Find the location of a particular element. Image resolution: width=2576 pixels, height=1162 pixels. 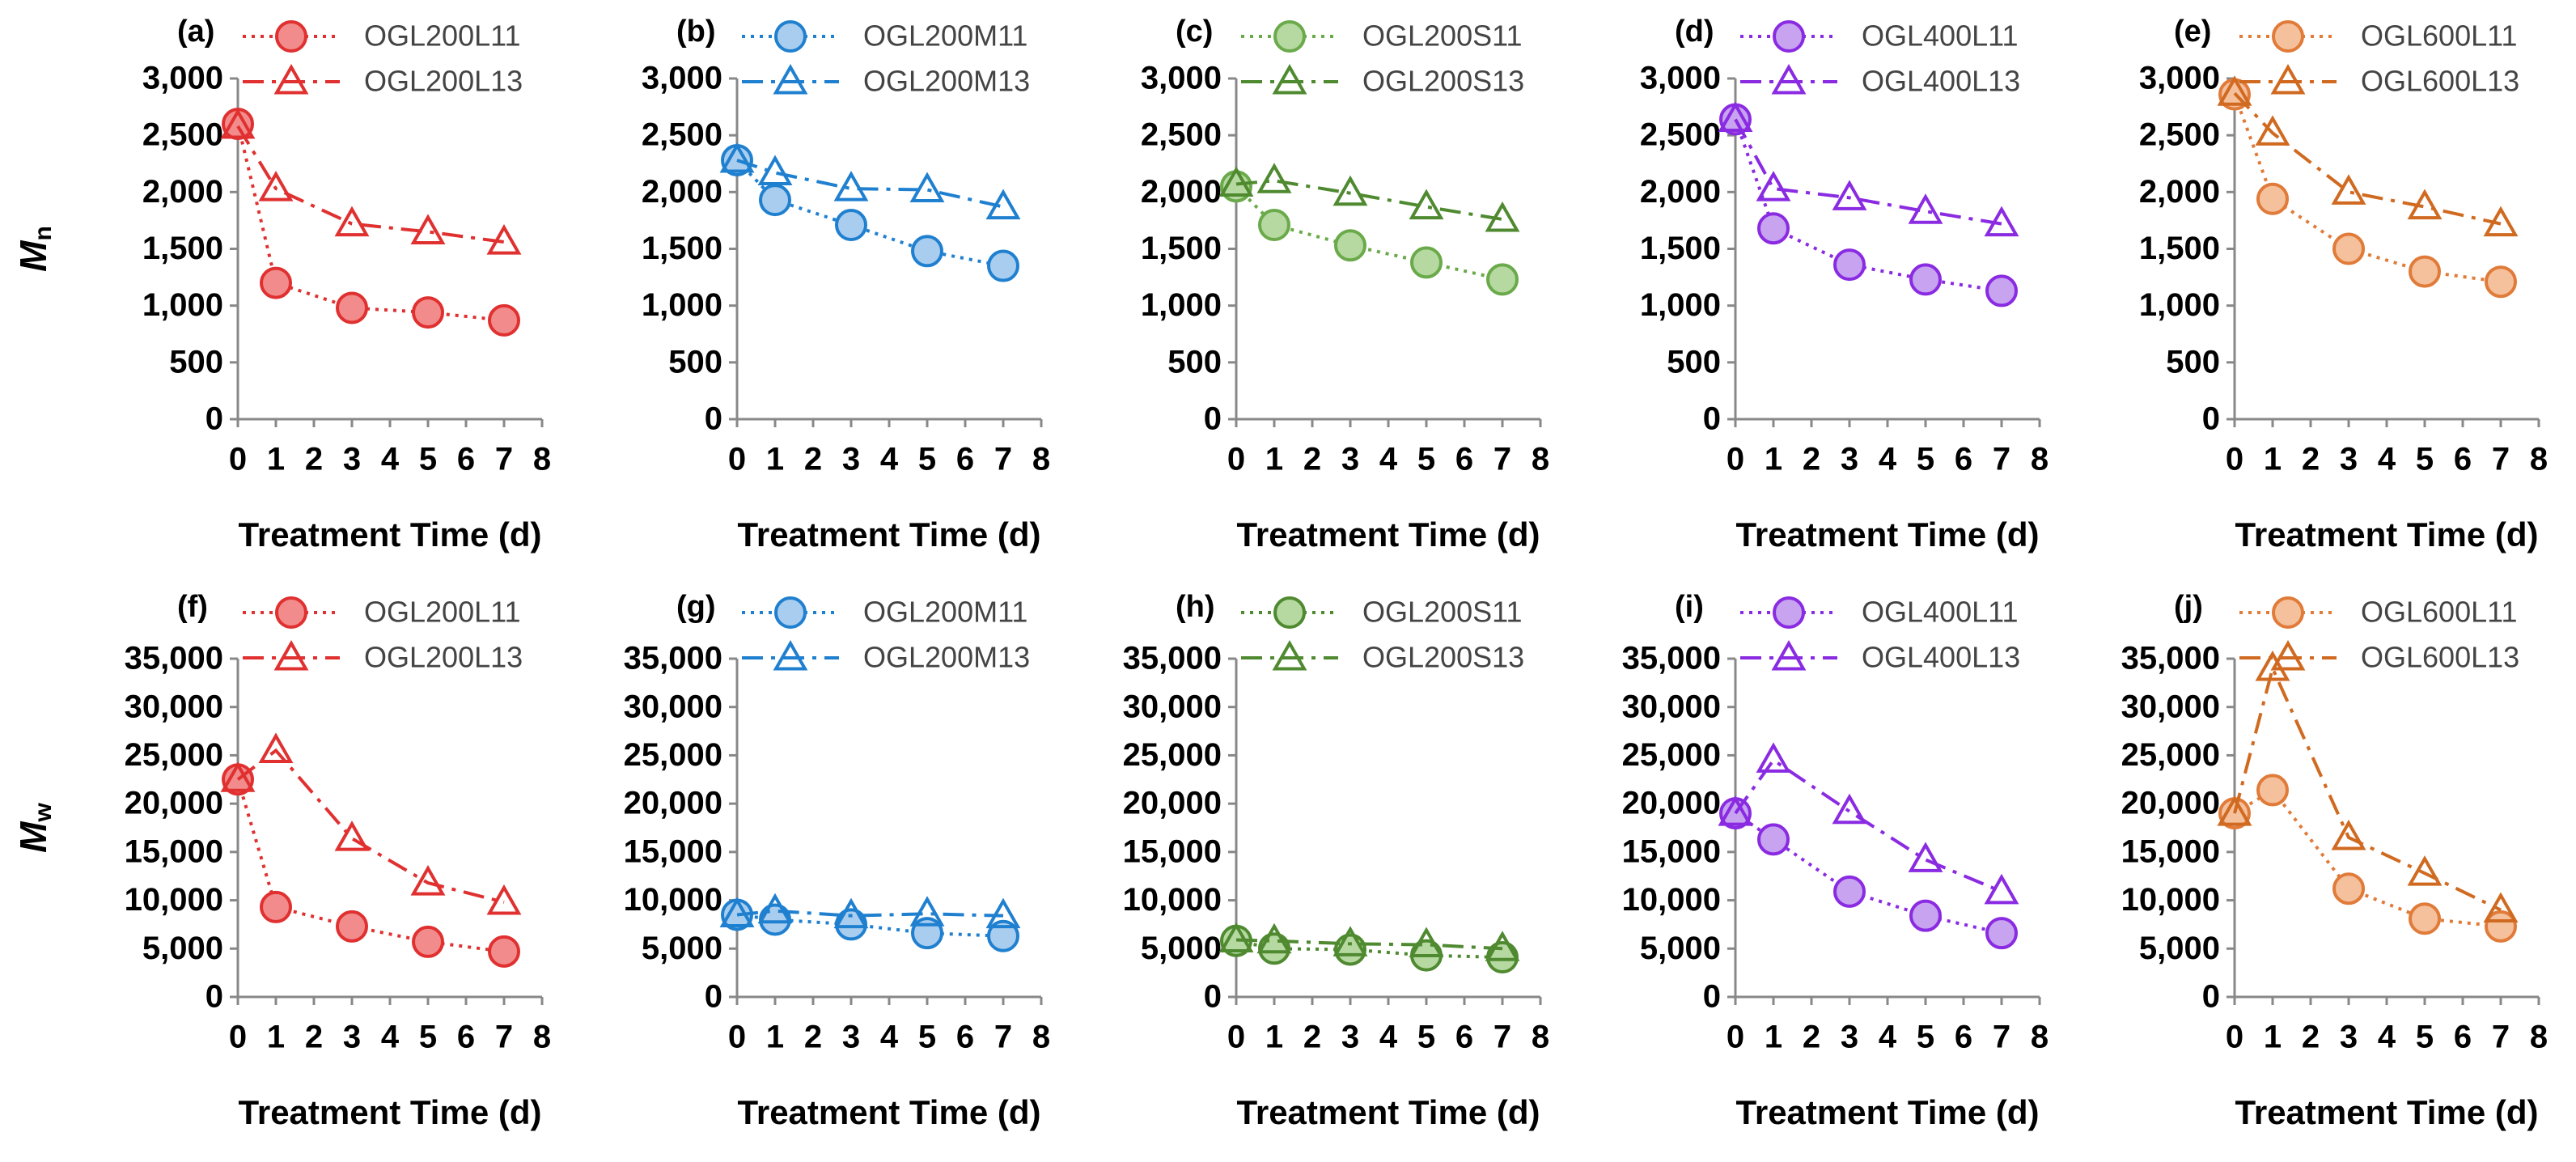

panel-label: (h) is located at coordinates (1195, 607).